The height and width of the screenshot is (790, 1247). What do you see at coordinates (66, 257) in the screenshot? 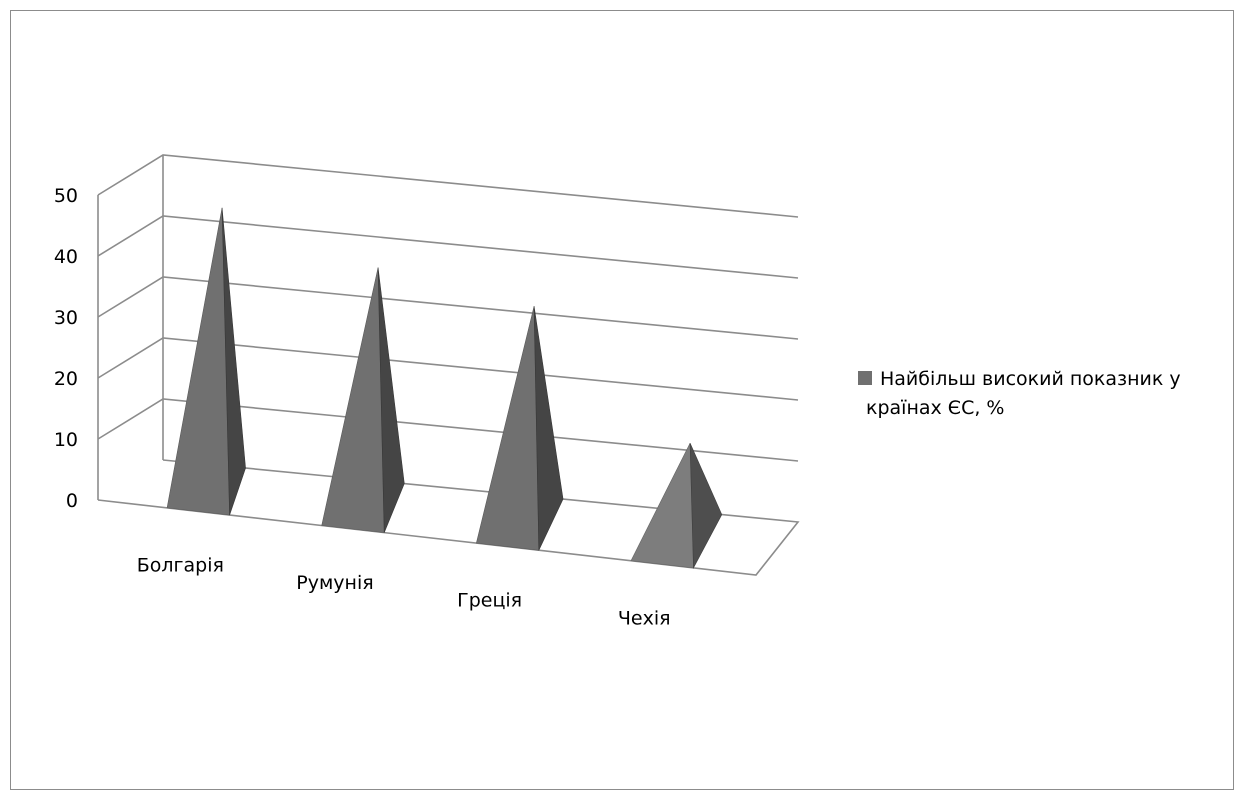
I see `y-tick-label: 40` at bounding box center [66, 257].